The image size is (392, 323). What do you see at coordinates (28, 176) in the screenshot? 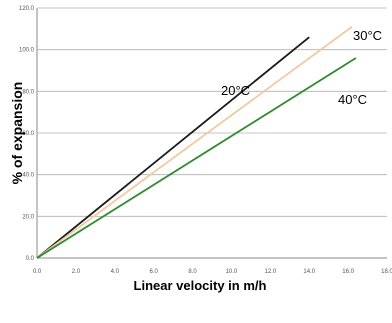
I see `y-tick-label: 40.0` at bounding box center [28, 176].